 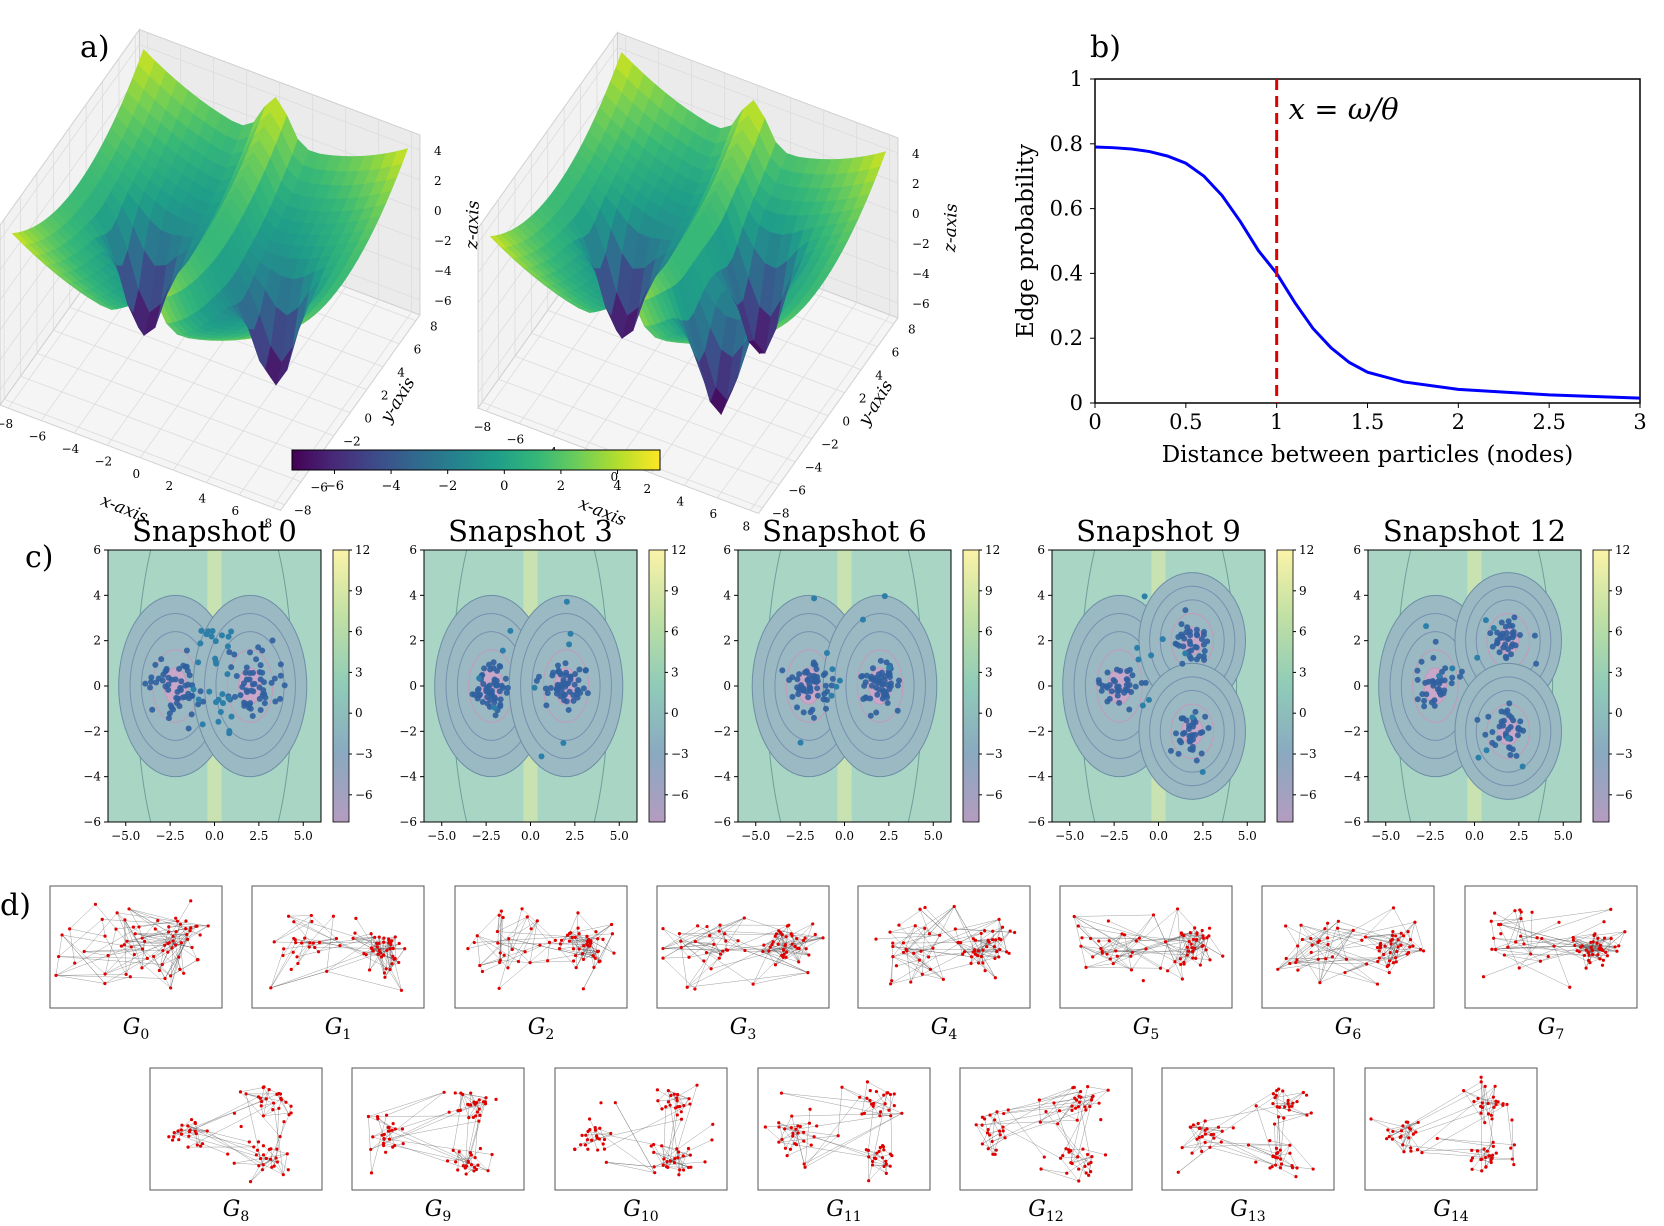 I want to click on z-tick-label: 2, so click(x=916, y=184).